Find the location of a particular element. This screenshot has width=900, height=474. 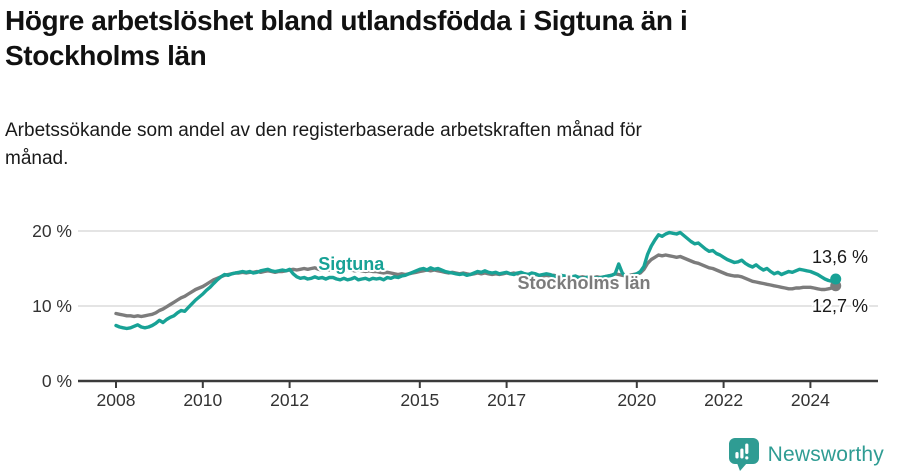

series-label-sigtuna: Sigtuna is located at coordinates (351, 264).